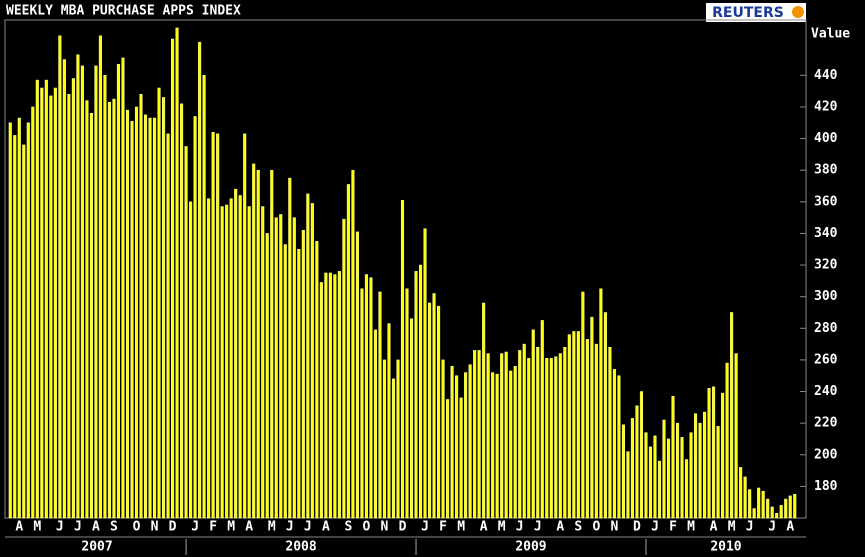 The width and height of the screenshot is (865, 557). What do you see at coordinates (826, 391) in the screenshot?
I see `y-tick-label: 240` at bounding box center [826, 391].